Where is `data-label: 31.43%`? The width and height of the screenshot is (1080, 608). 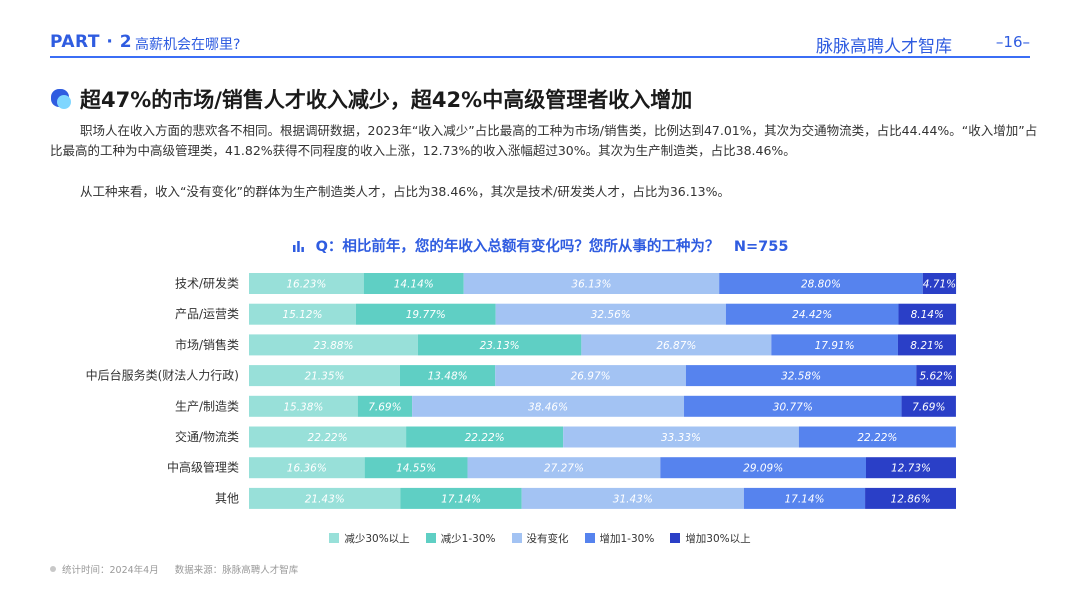 data-label: 31.43% is located at coordinates (633, 499).